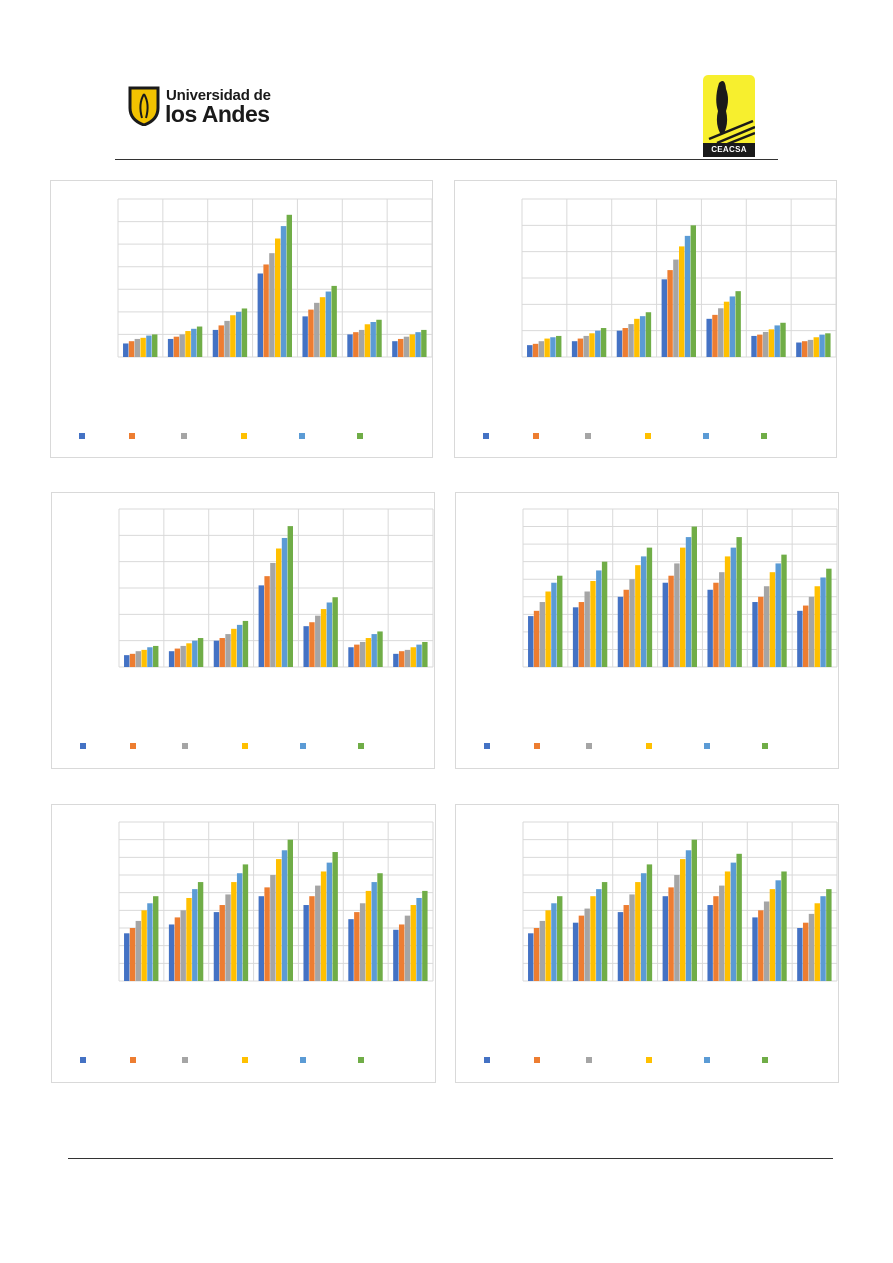 The image size is (893, 1263). I want to click on bar-s3-c6, so click(362, 654).